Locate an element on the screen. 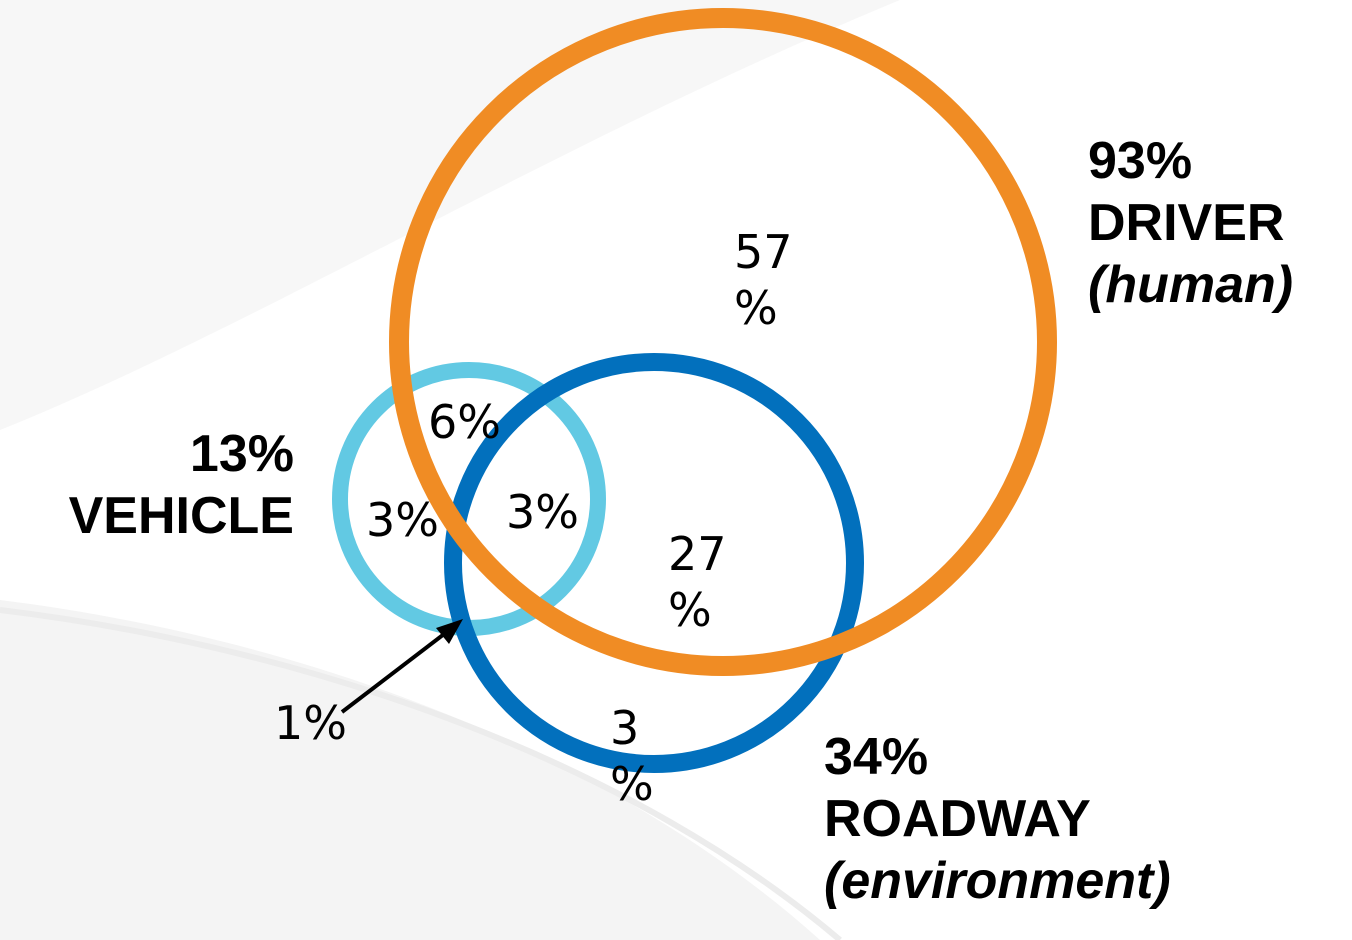 The width and height of the screenshot is (1352, 940). roadway-qualifier: (environment) is located at coordinates (997, 881).